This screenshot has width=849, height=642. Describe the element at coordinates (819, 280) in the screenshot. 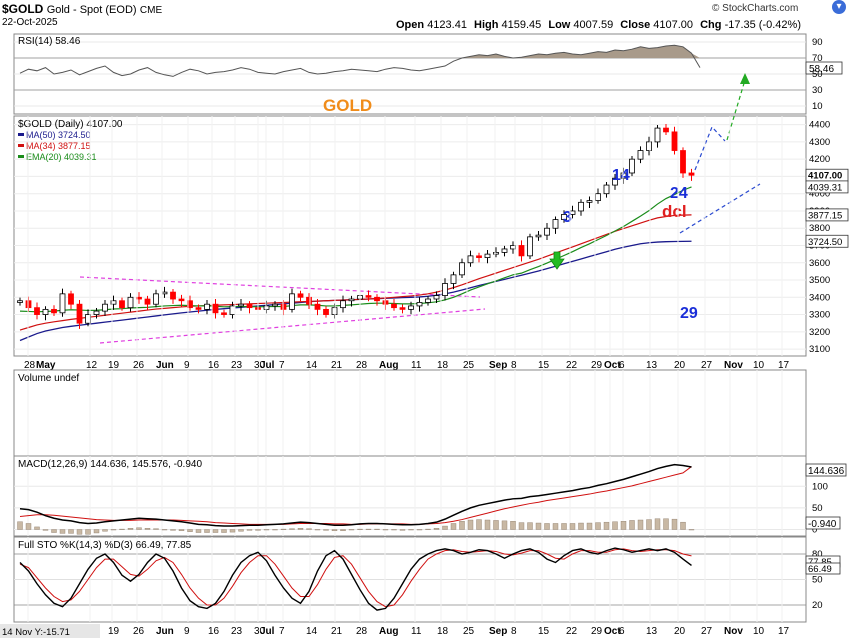

I see `price-tick-label: 3500` at that location.